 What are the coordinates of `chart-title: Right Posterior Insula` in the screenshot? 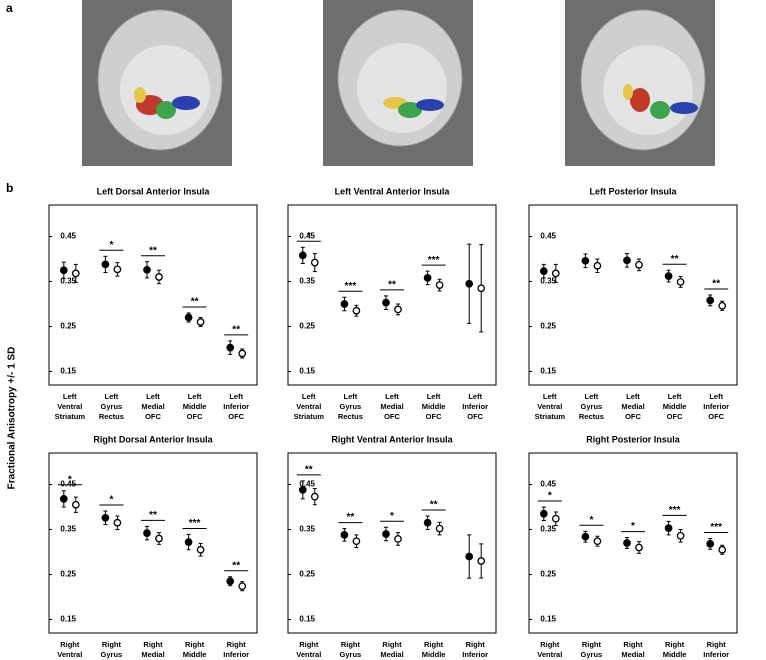 It's located at (633, 439).